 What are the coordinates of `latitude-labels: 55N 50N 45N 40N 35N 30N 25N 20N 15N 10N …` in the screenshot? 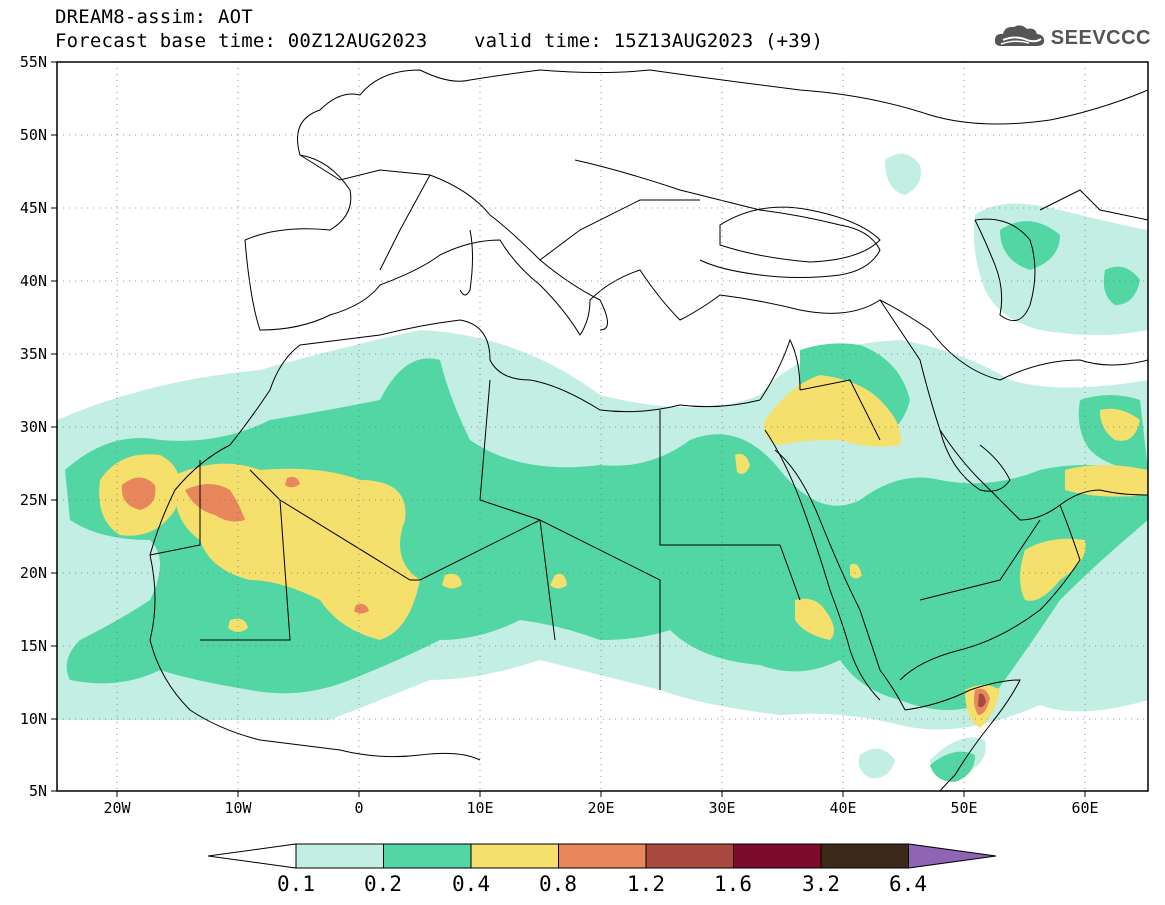 It's located at (33, 426).